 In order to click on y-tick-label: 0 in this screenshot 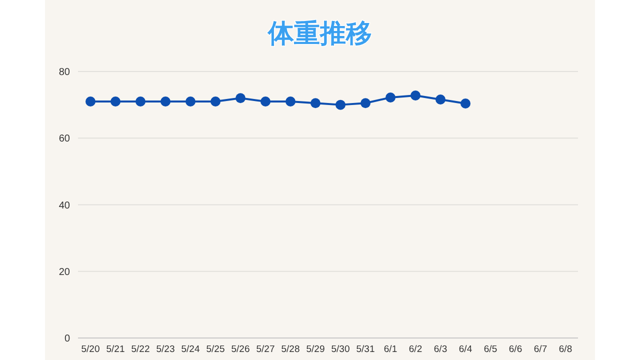, I will do `click(67, 339)`.